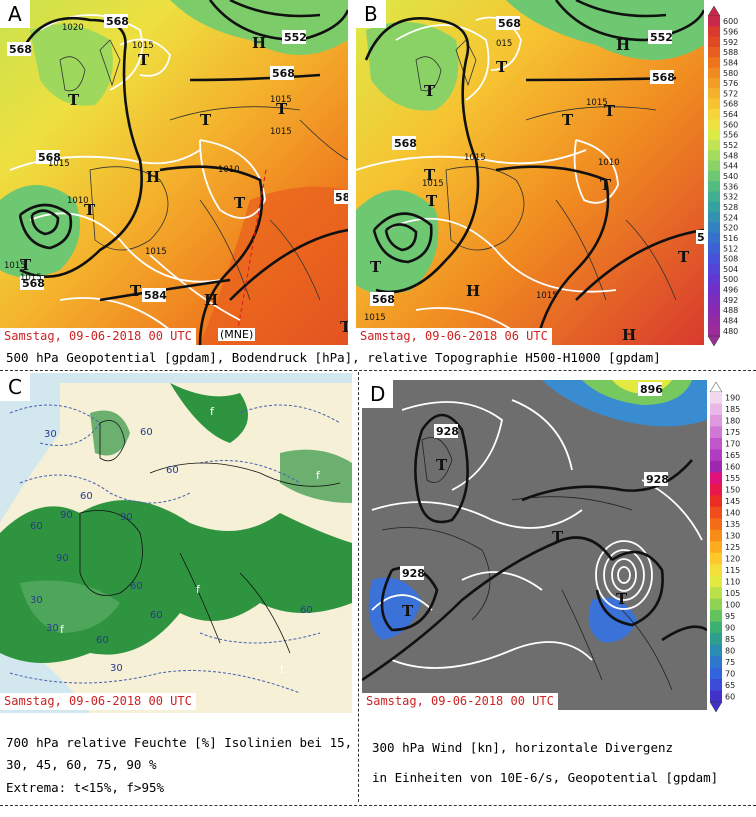 This screenshot has width=756, height=817. Describe the element at coordinates (212, 411) in the screenshot. I see `map-c-extrema-marker: f` at that location.